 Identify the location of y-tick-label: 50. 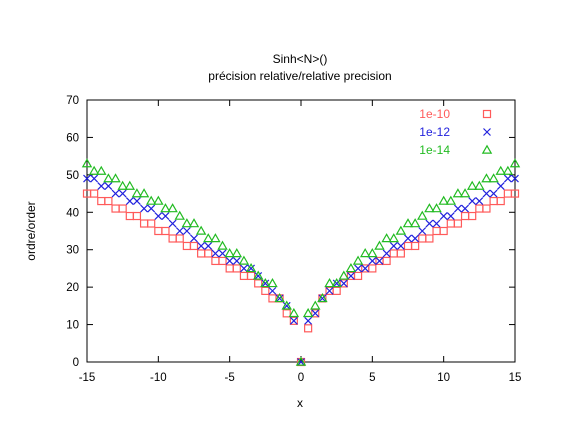
(72, 176).